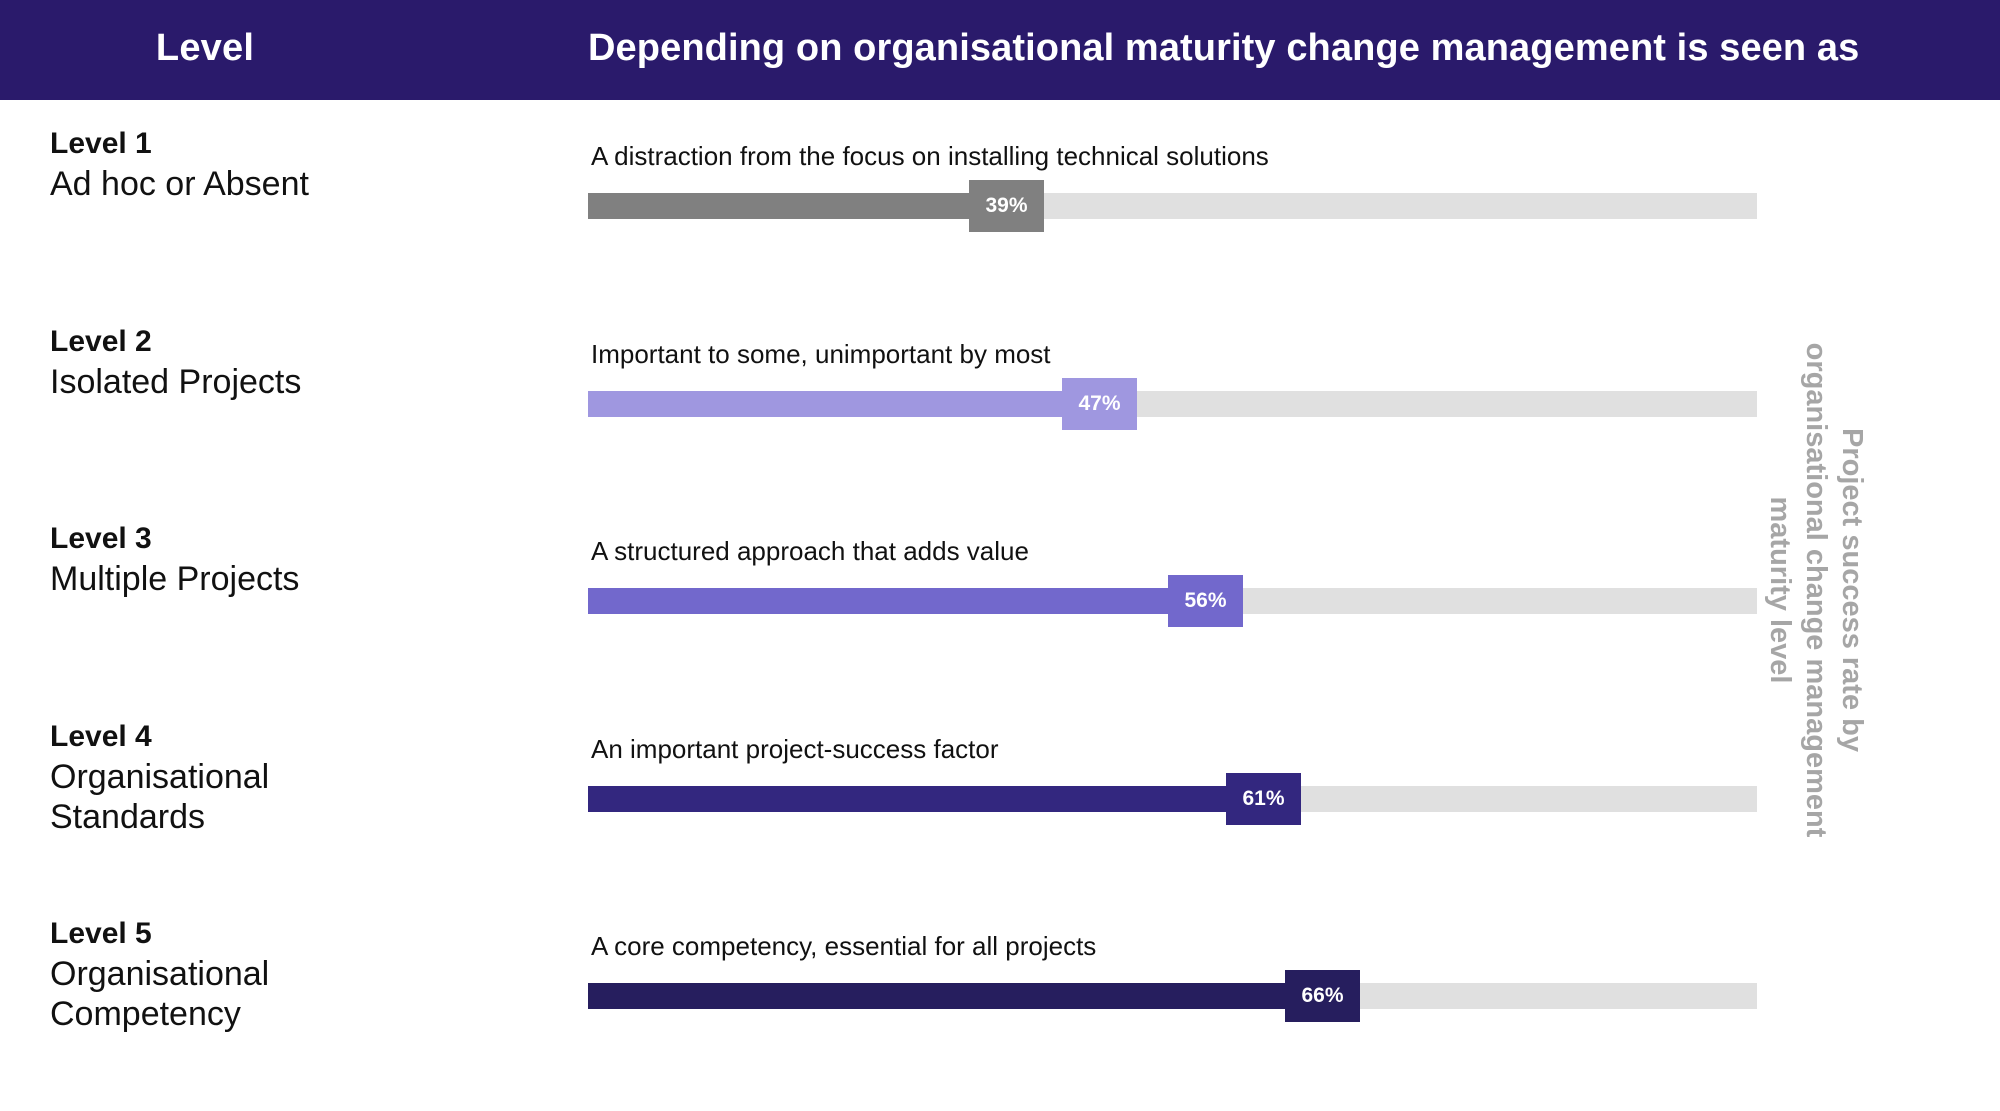 Image resolution: width=2000 pixels, height=1111 pixels. I want to click on level-column-header: Level, so click(205, 48).